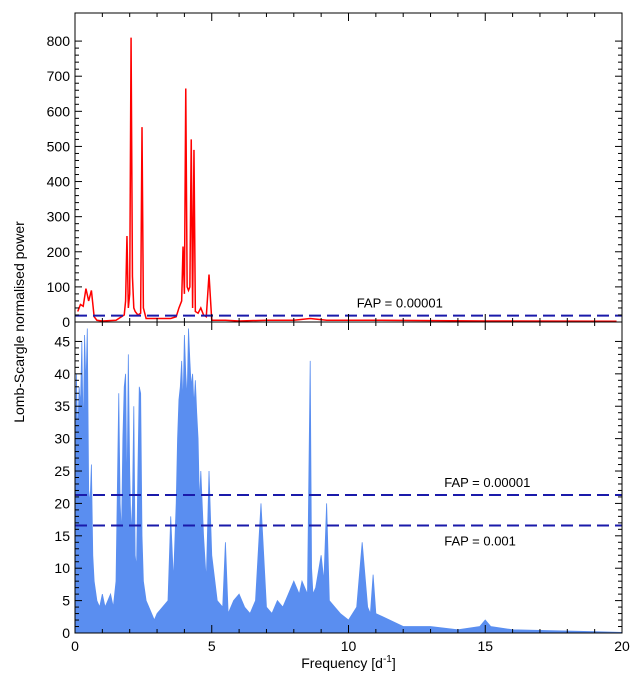 This screenshot has width=634, height=677. I want to click on top-fap-label: FAP = 0.00001, so click(400, 303).